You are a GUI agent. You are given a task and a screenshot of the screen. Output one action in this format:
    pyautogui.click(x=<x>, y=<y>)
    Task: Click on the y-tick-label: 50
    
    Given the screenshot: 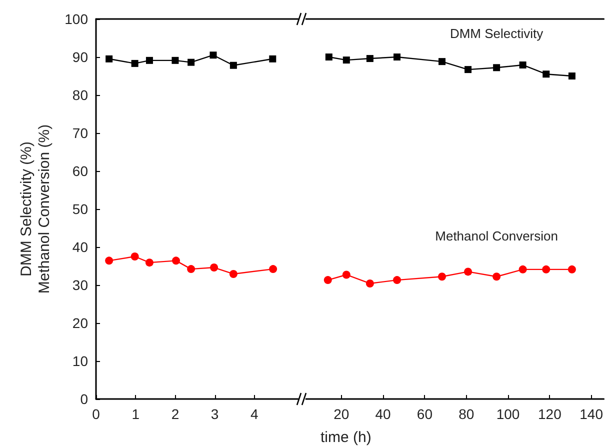 What is the action you would take?
    pyautogui.click(x=80, y=209)
    